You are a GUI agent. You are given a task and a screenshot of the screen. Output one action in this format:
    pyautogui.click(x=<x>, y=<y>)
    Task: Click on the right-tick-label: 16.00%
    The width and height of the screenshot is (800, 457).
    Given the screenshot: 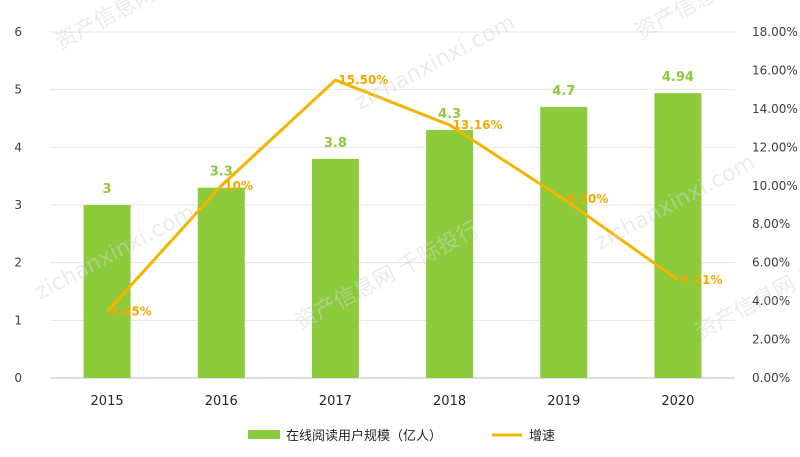 What is the action you would take?
    pyautogui.click(x=775, y=70)
    